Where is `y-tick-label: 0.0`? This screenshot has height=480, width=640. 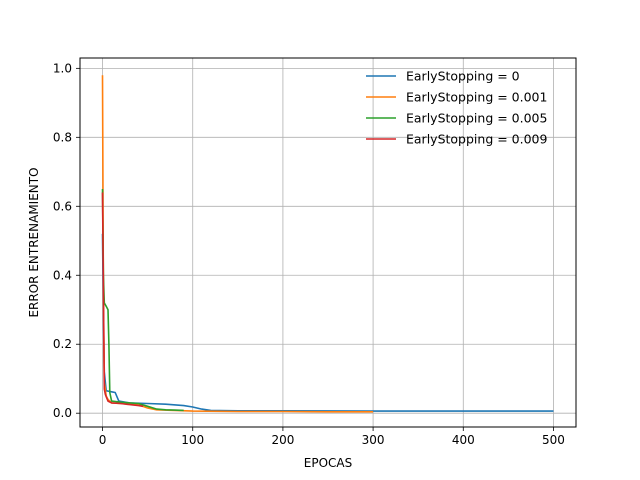
y-tick-label: 0.0 is located at coordinates (62, 413).